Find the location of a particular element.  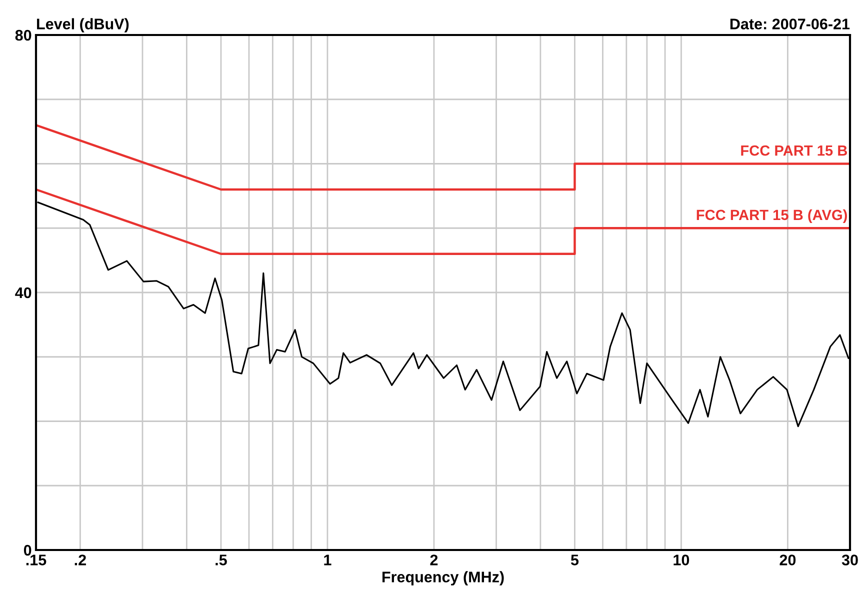

x-tick-label: .15 is located at coordinates (36, 560).